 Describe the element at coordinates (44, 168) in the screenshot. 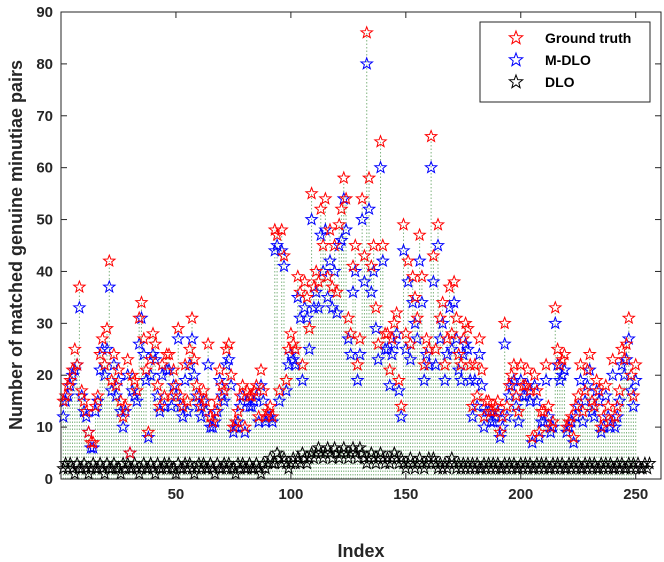

I see `y-tick-label: 60` at that location.